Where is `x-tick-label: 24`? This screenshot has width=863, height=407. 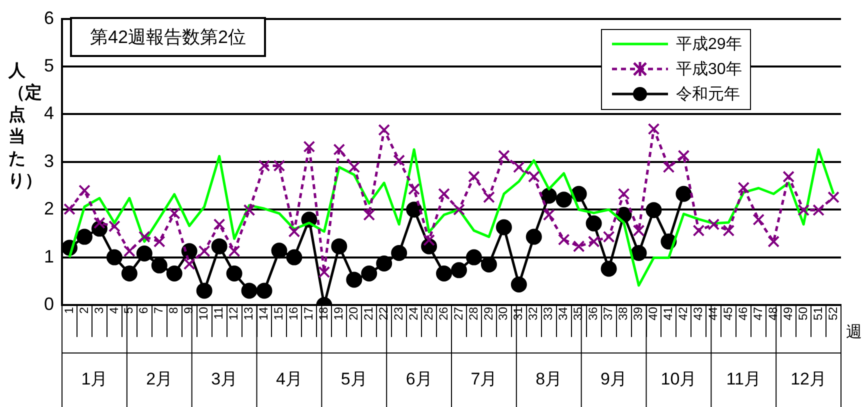 x-tick-label: 24 is located at coordinates (413, 313).